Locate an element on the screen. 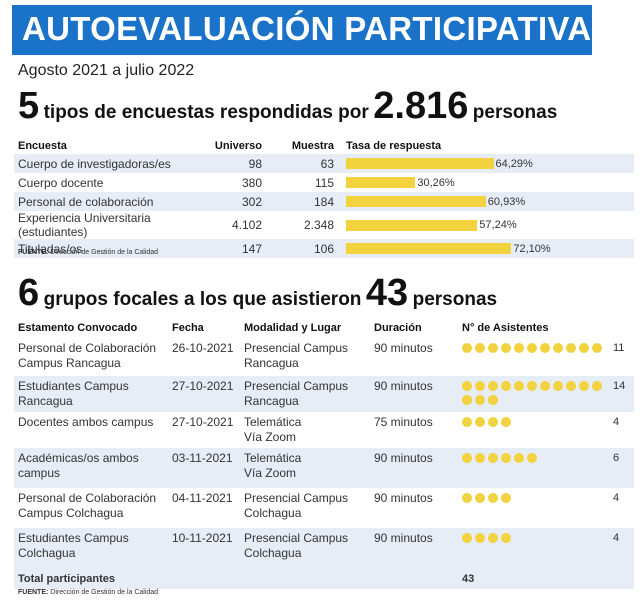 The width and height of the screenshot is (644, 605). survey-universo: 380 is located at coordinates (251, 182).